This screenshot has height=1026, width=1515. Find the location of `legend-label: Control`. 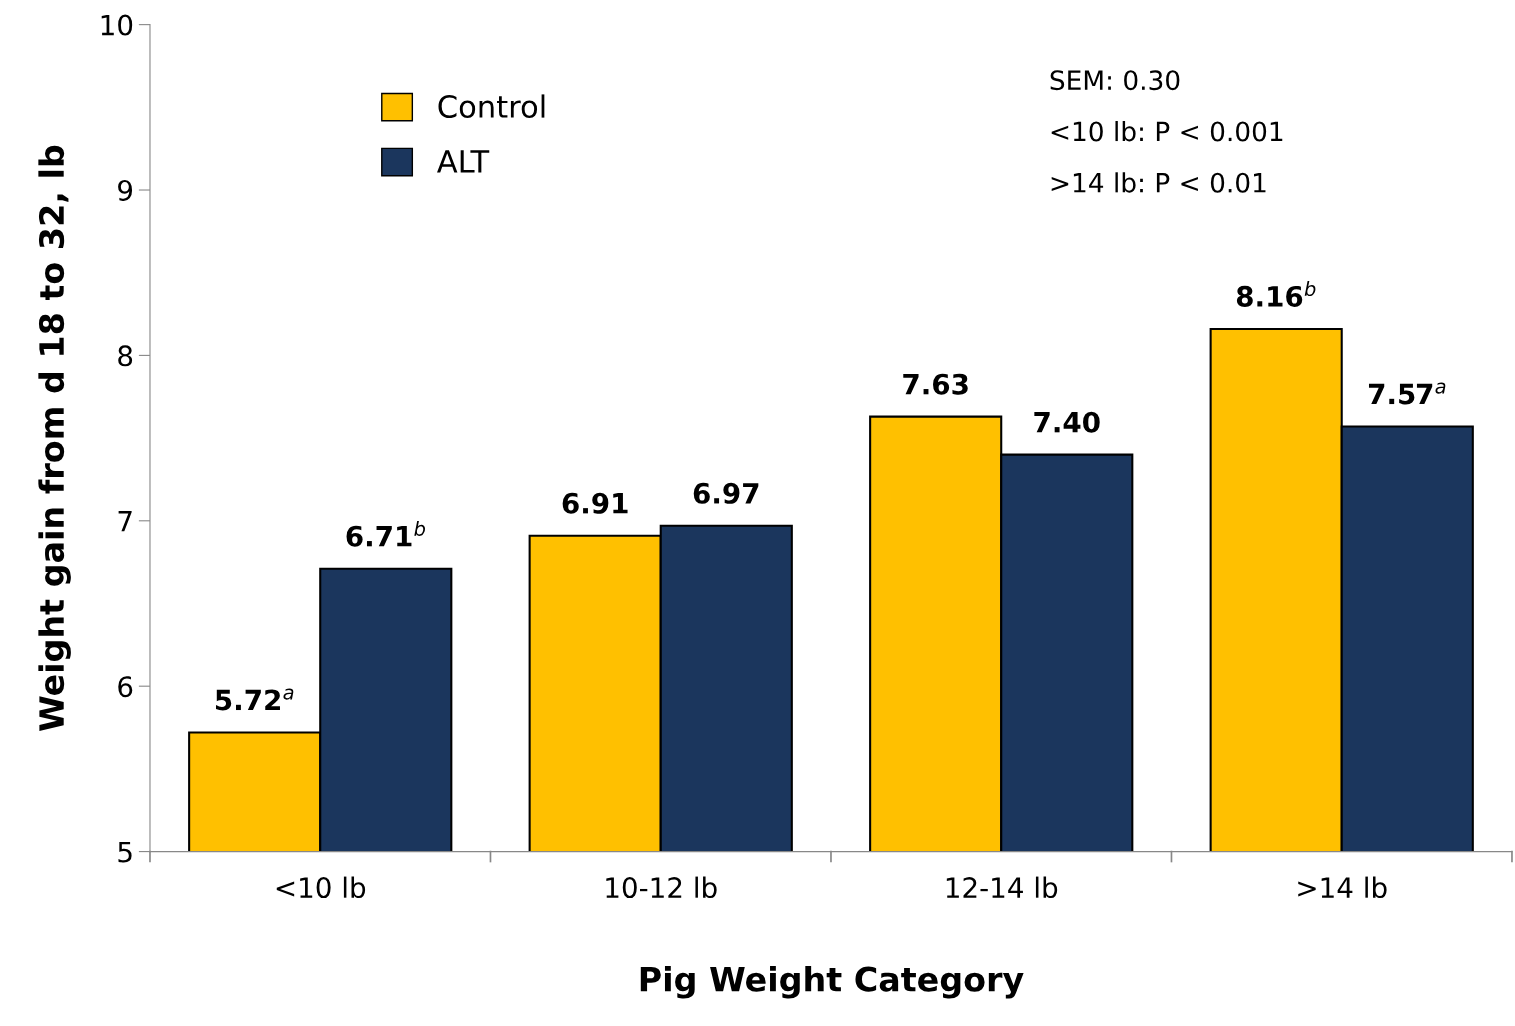

legend-label: Control is located at coordinates (491, 106).